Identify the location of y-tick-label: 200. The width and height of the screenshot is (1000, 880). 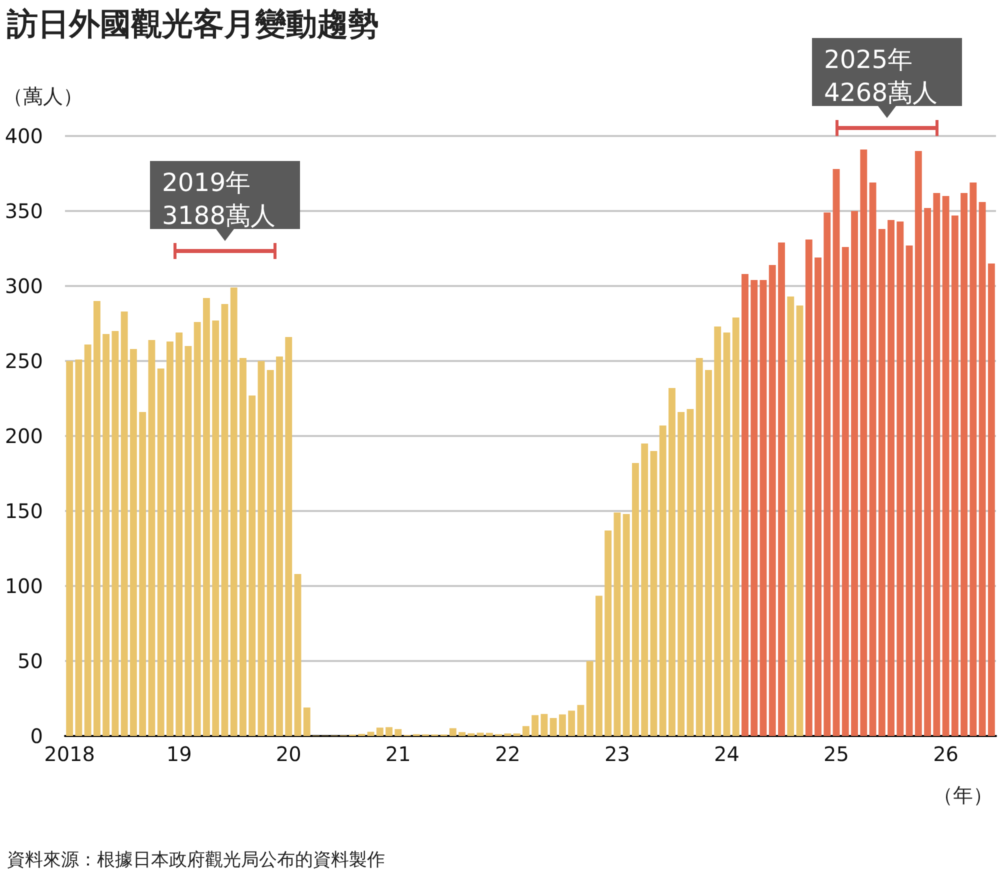
(23, 436).